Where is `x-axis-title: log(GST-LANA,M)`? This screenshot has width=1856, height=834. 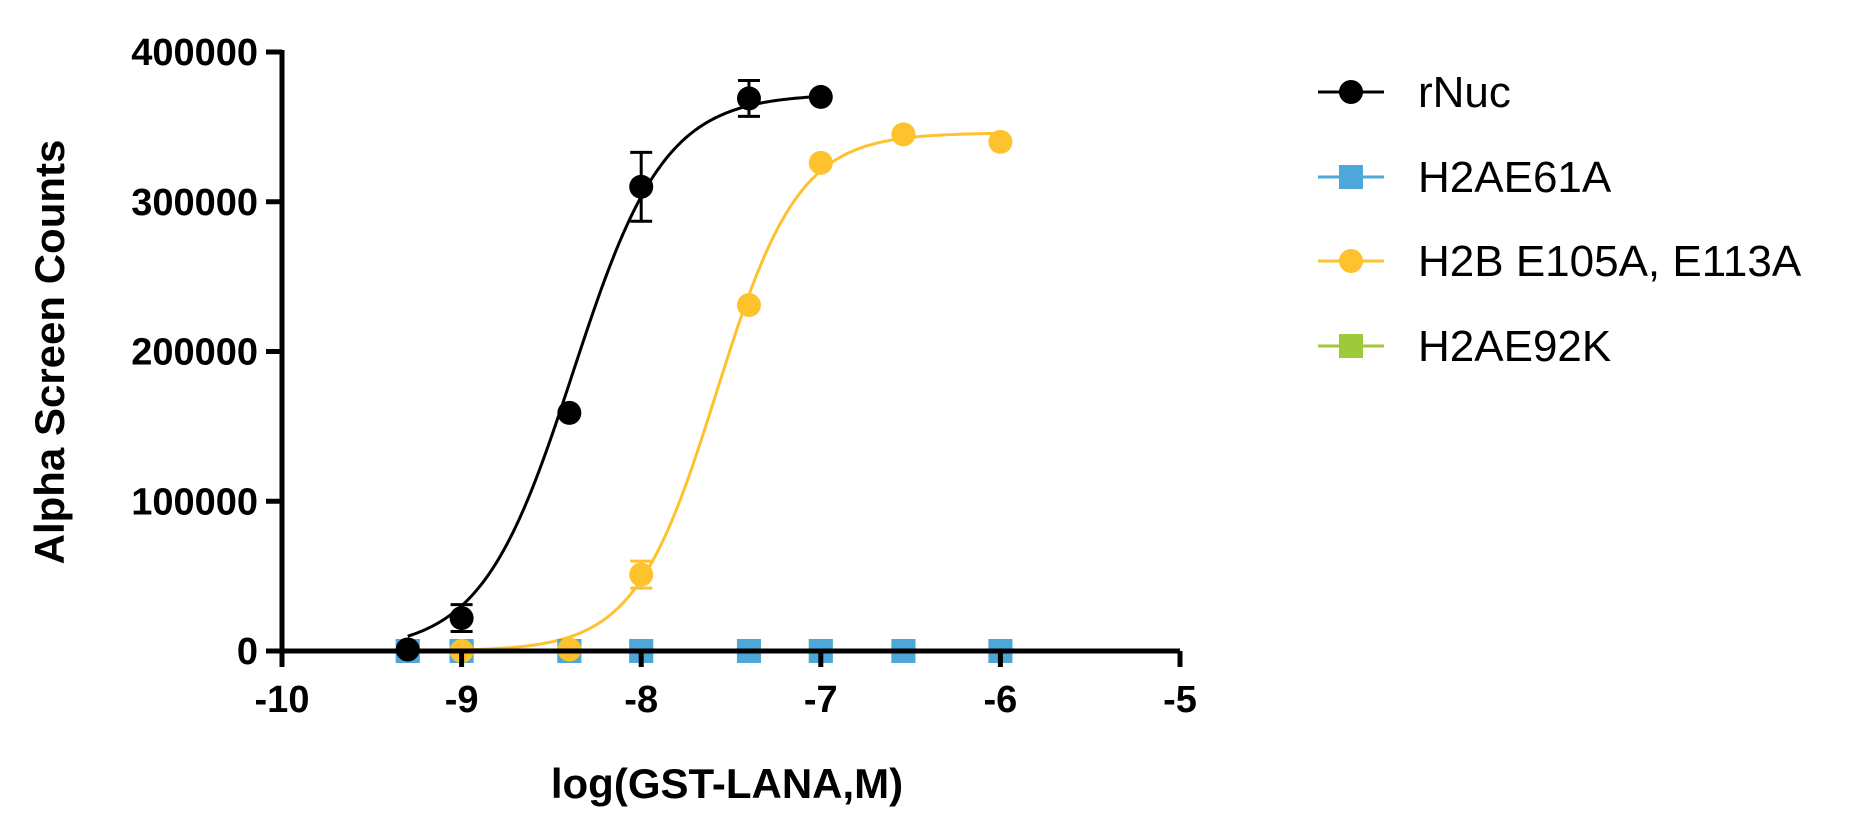
x-axis-title: log(GST-LANA,M) is located at coordinates (727, 783).